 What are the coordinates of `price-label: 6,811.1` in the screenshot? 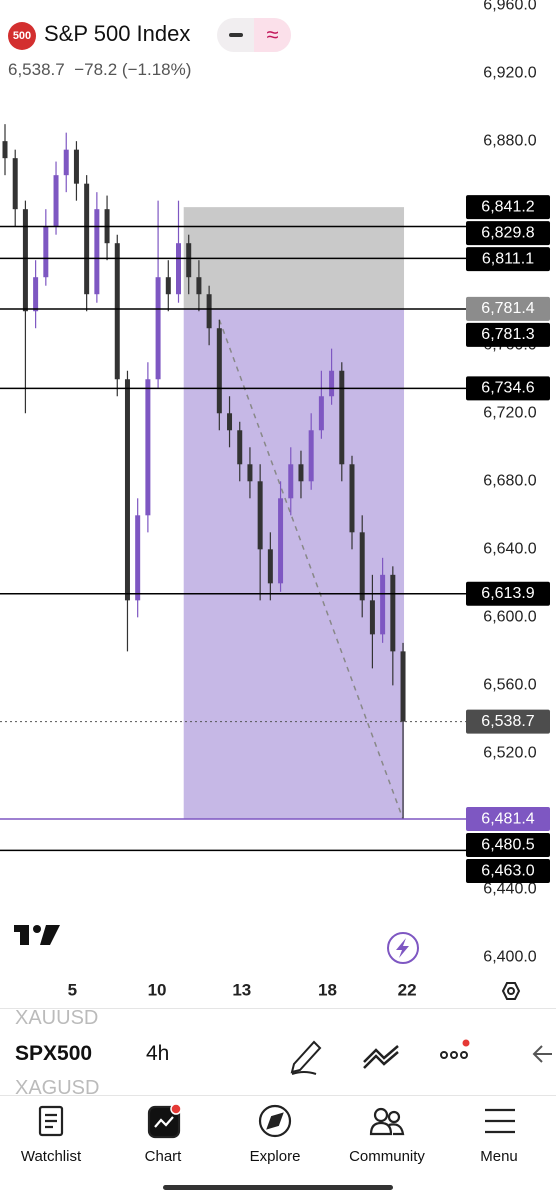 It's located at (508, 258).